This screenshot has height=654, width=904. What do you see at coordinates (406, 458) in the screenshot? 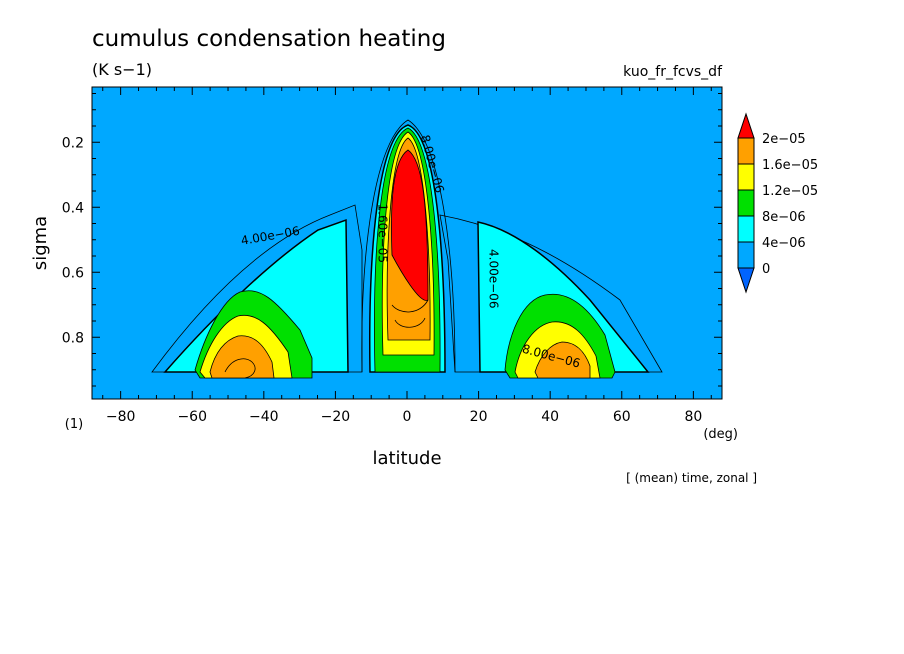
I see `x-axis-label: latitude` at bounding box center [406, 458].